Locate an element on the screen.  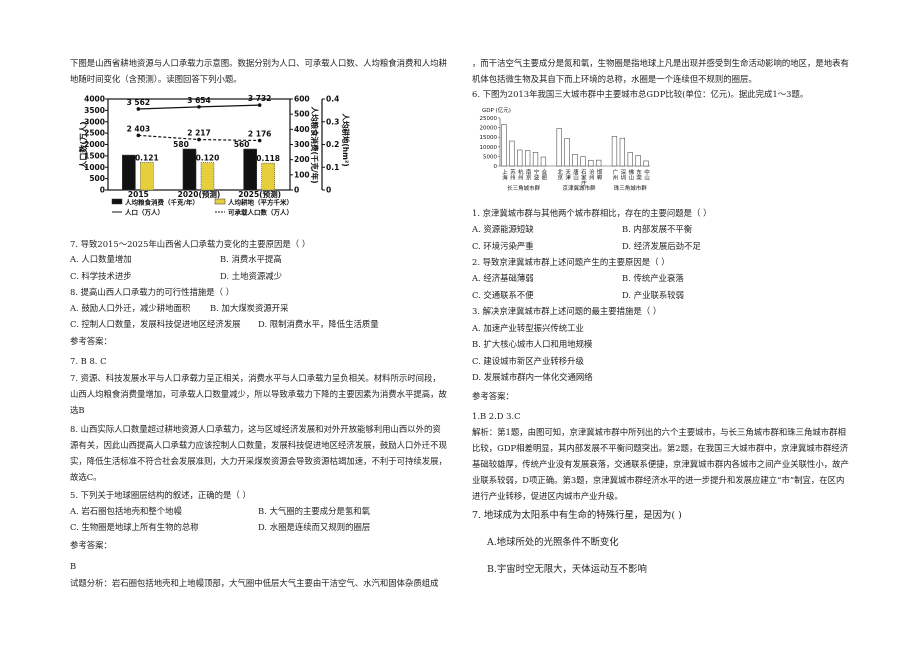
option: D. 经济发展后劲不足 is located at coordinates (661, 246).